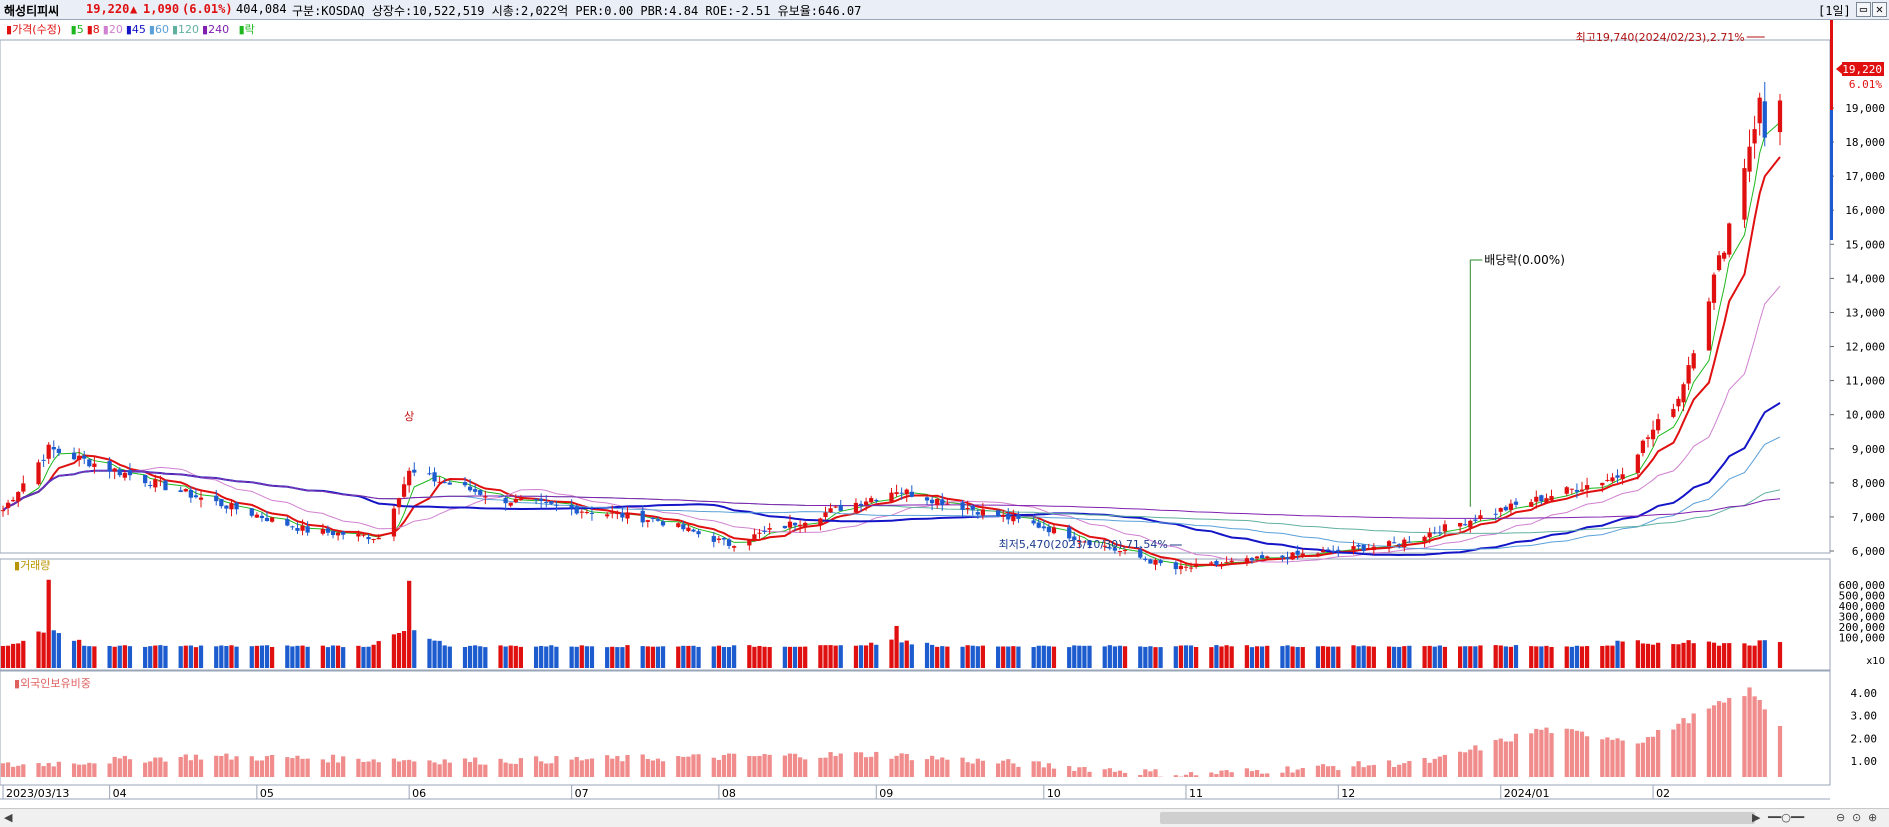  What do you see at coordinates (248, 29) in the screenshot?
I see `legend-drop: ▮락` at bounding box center [248, 29].